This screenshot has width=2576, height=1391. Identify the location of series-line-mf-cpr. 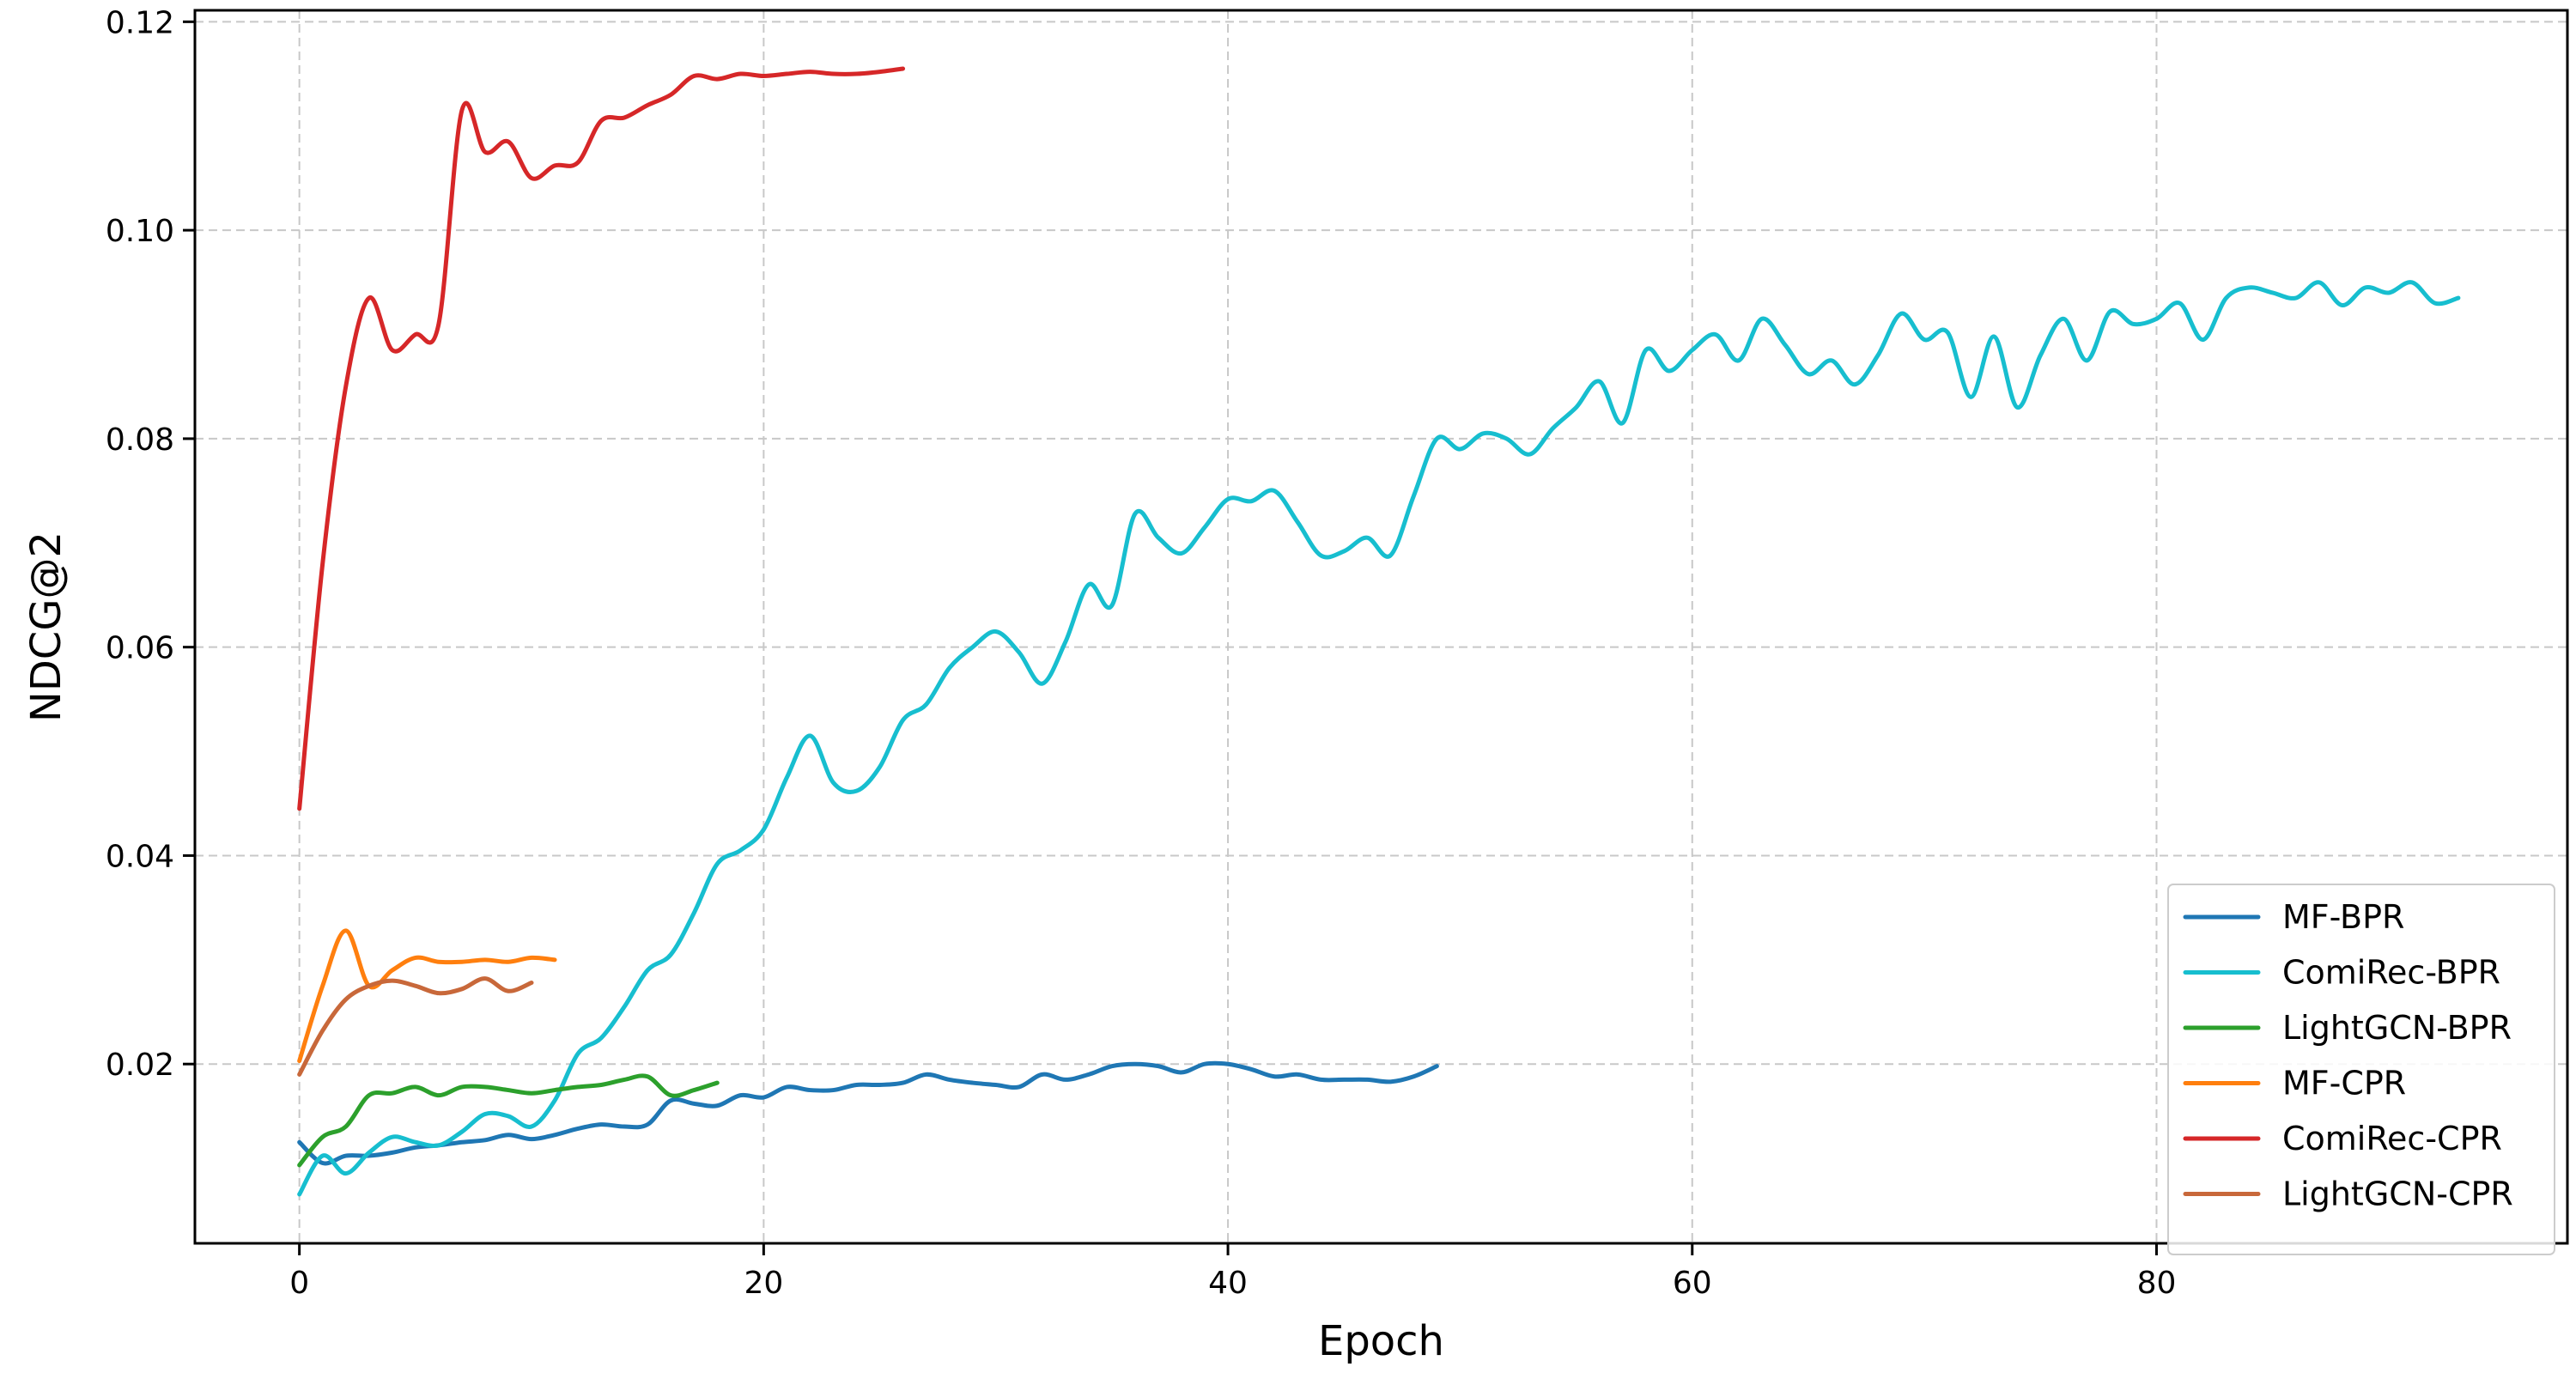
(427, 996).